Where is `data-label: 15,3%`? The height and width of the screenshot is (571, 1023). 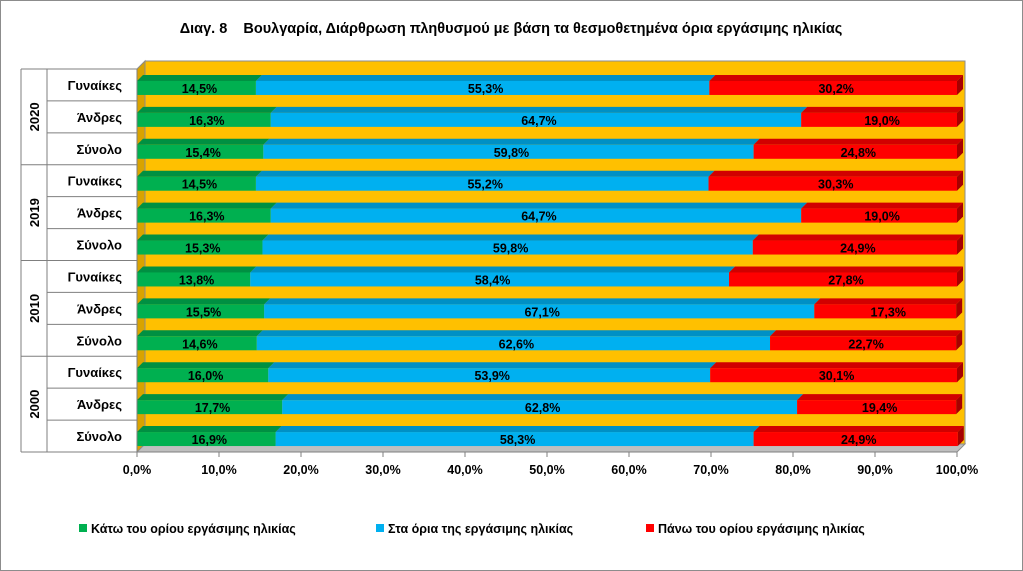 data-label: 15,3% is located at coordinates (202, 249).